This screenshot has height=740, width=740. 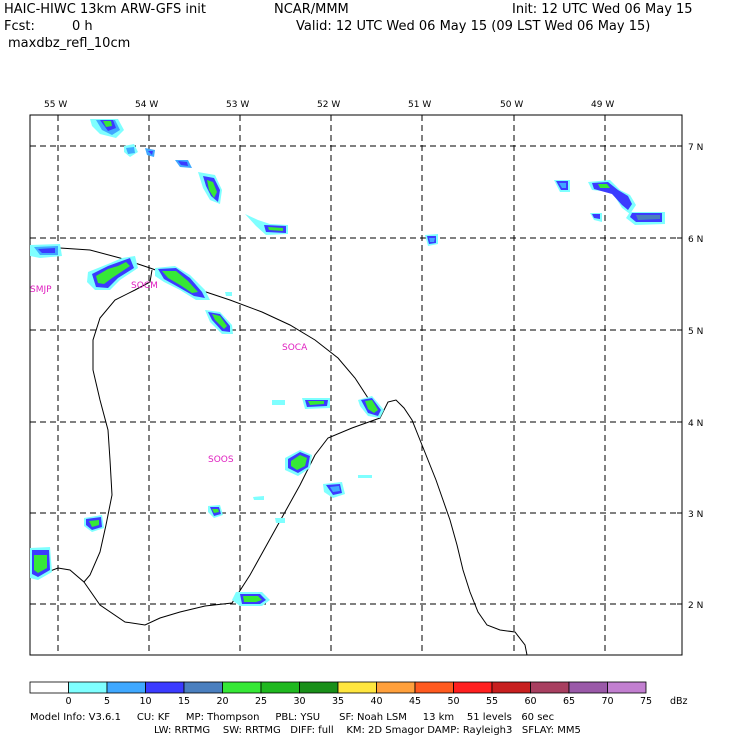 What do you see at coordinates (261, 701) in the screenshot?
I see `colorbar-tick-label: 25` at bounding box center [261, 701].